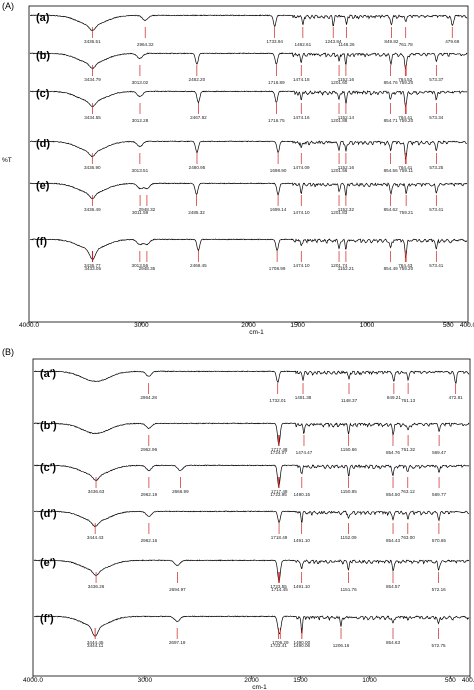  What do you see at coordinates (140, 120) in the screenshot?
I see `peak-label: 3012.28` at bounding box center [140, 120].